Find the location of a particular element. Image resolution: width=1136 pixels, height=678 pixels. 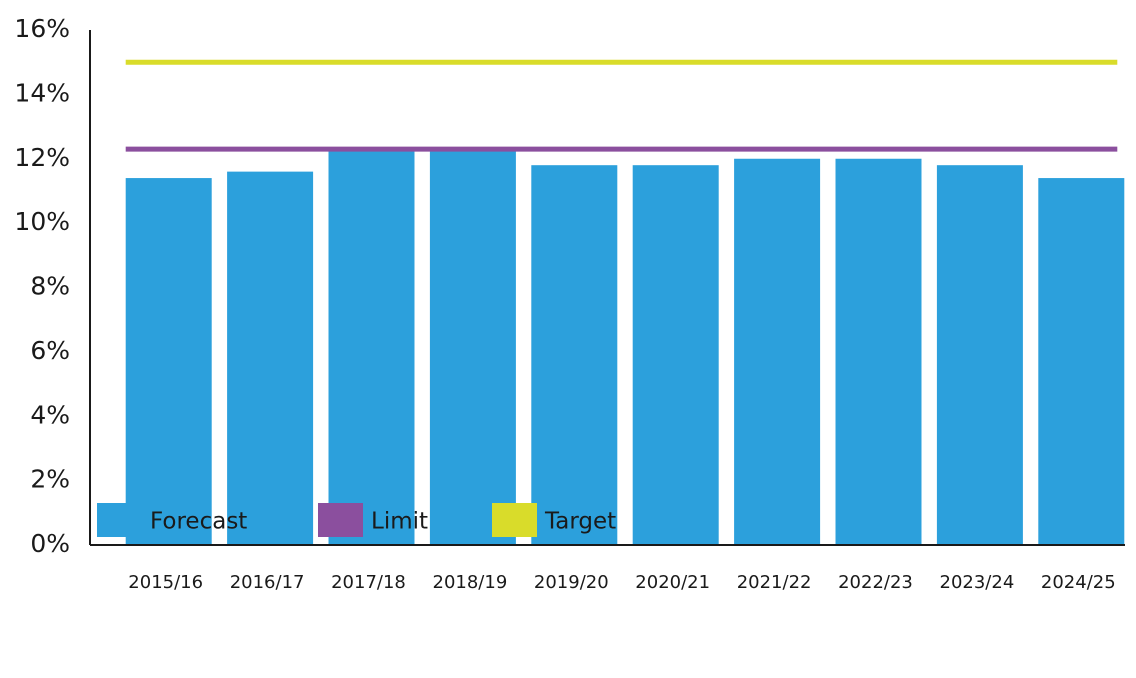

x-tick-label: 2016/17 is located at coordinates (267, 582).